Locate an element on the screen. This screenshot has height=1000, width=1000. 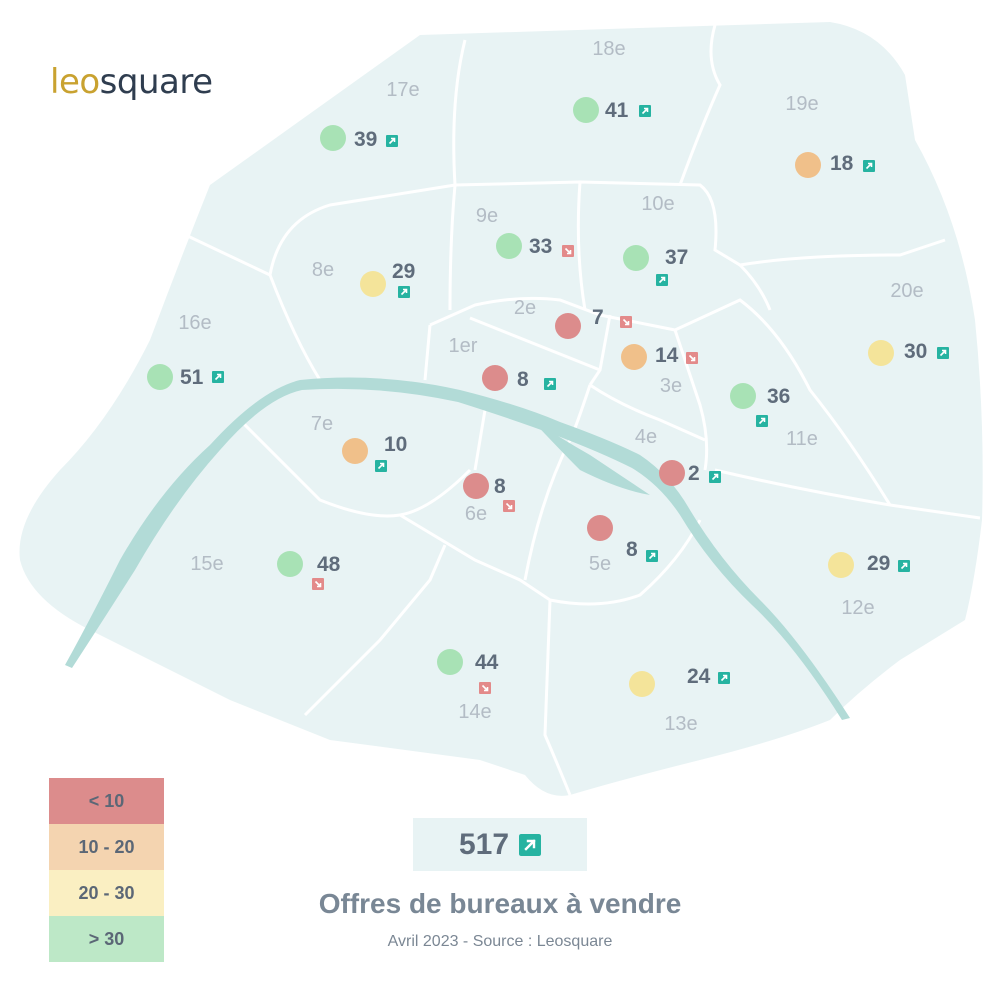
district-value: 41 is located at coordinates (617, 110).